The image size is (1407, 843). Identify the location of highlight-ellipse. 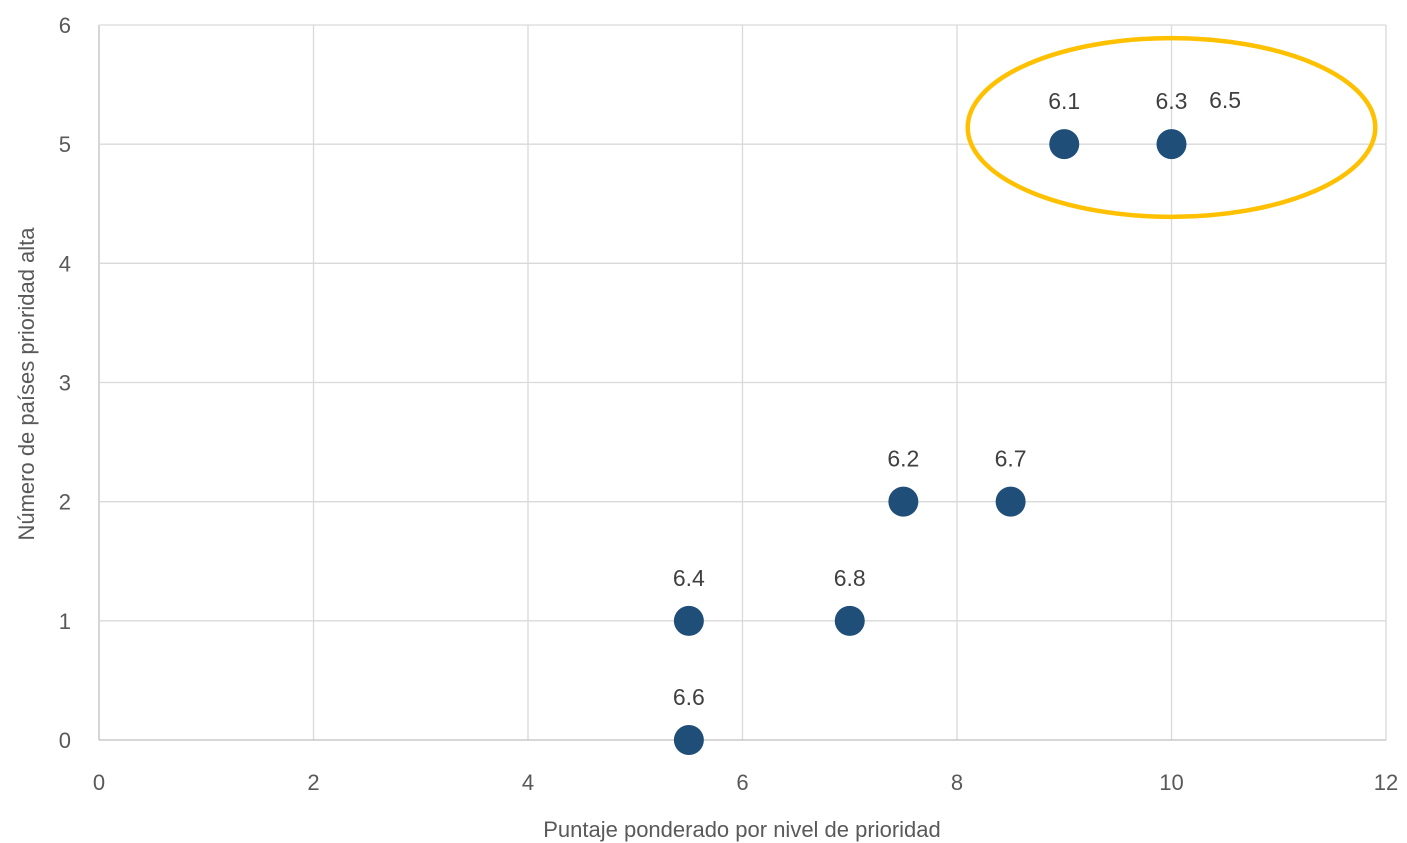
(1171, 127).